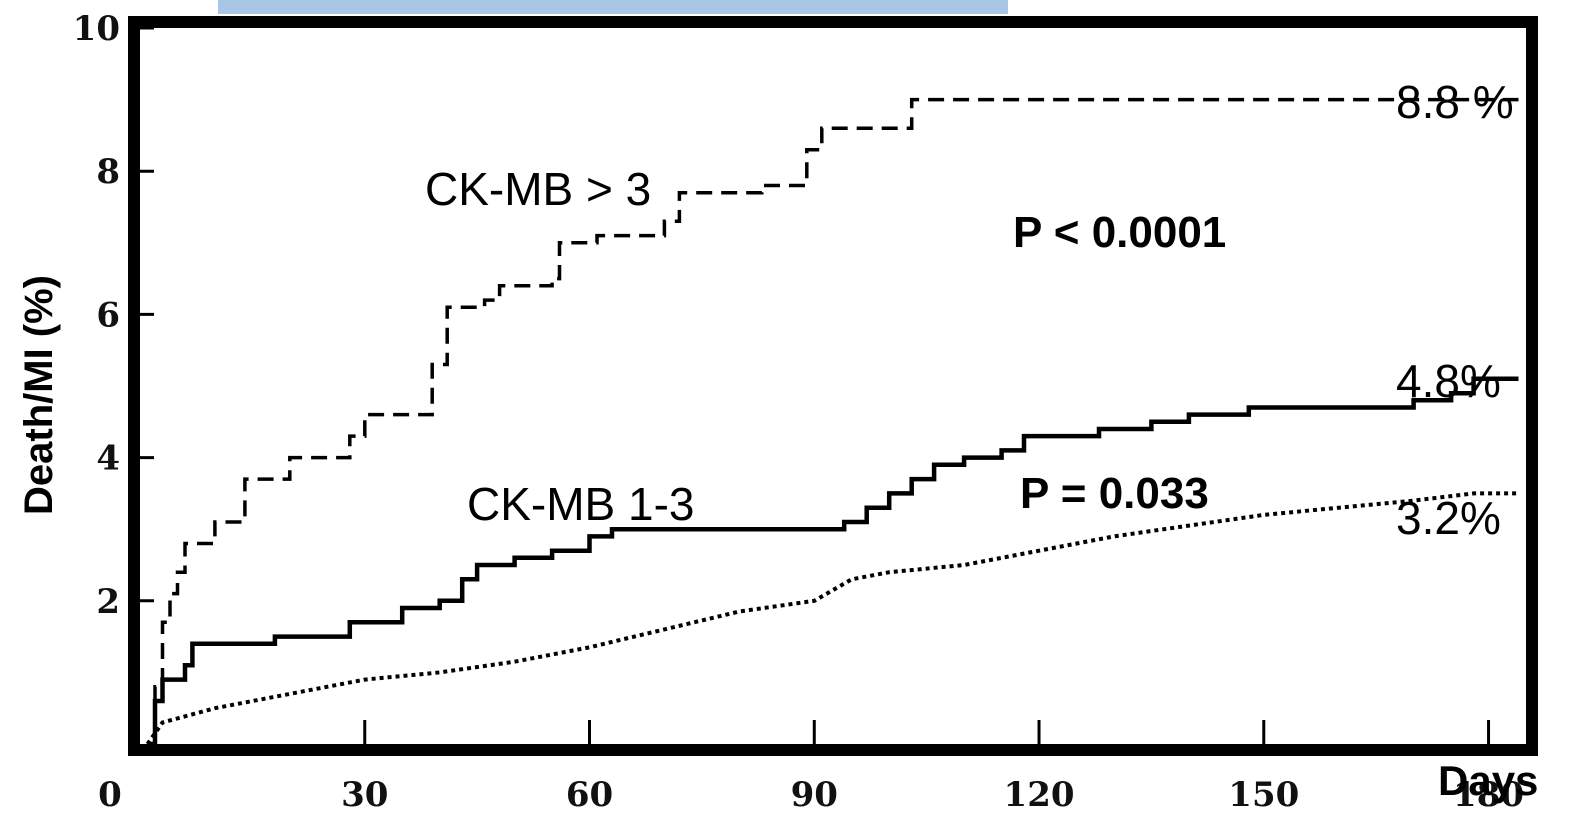 This screenshot has height=824, width=1596. What do you see at coordinates (613, 7) in the screenshot?
I see `top-banner-strip` at bounding box center [613, 7].